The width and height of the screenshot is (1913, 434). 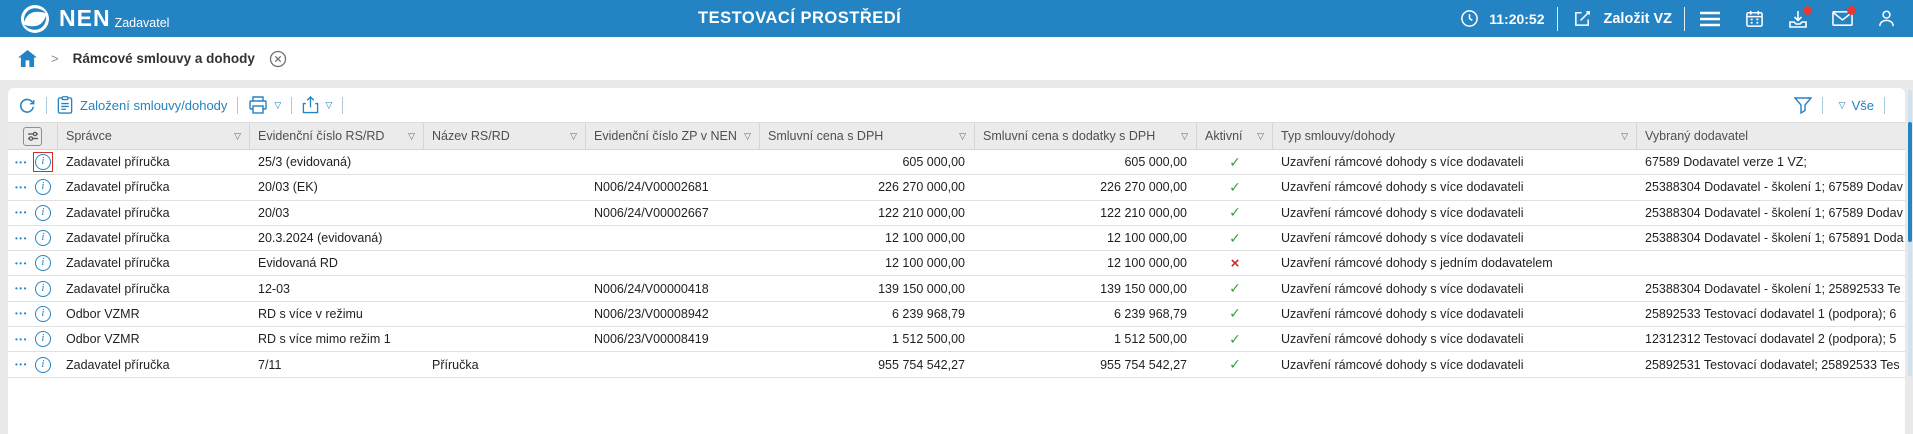 I want to click on column-header-dodavatel: Vybraný dodavatel, so click(x=1771, y=136).